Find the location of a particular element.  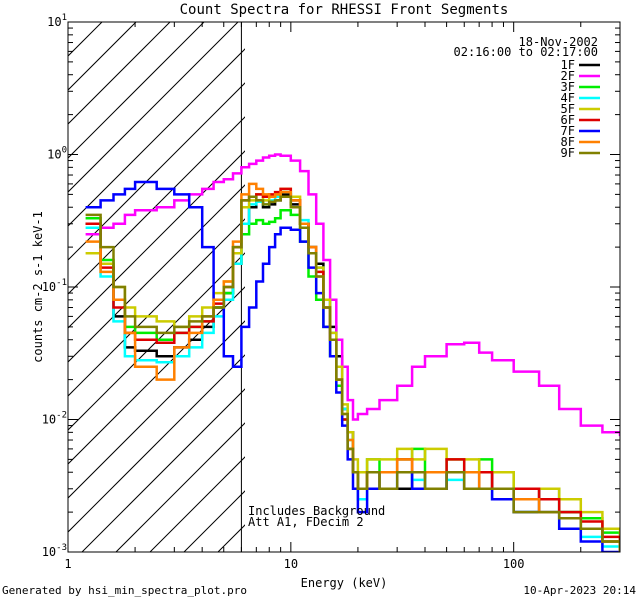

x-axis-tick-labels: 1 10 100 is located at coordinates (294, 564).